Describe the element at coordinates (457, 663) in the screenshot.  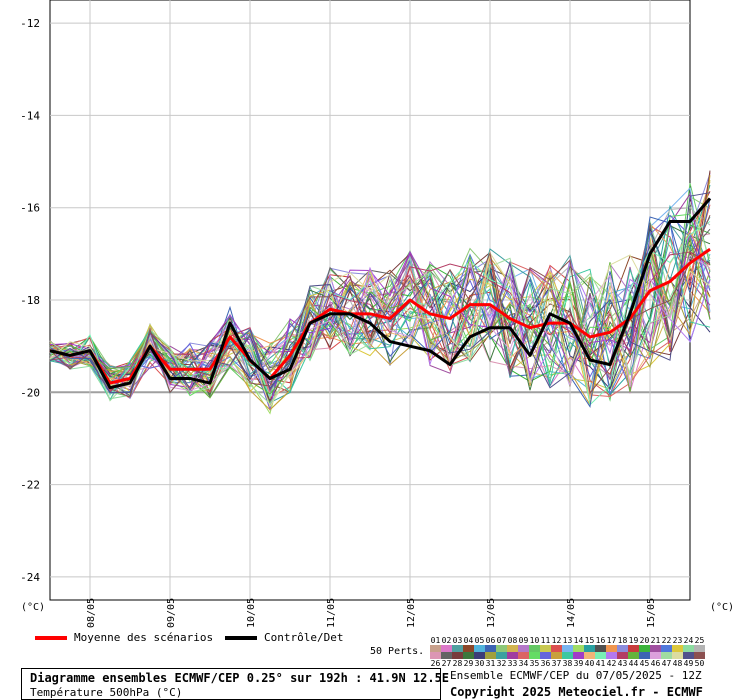
I see `member-number: 28` at that location.